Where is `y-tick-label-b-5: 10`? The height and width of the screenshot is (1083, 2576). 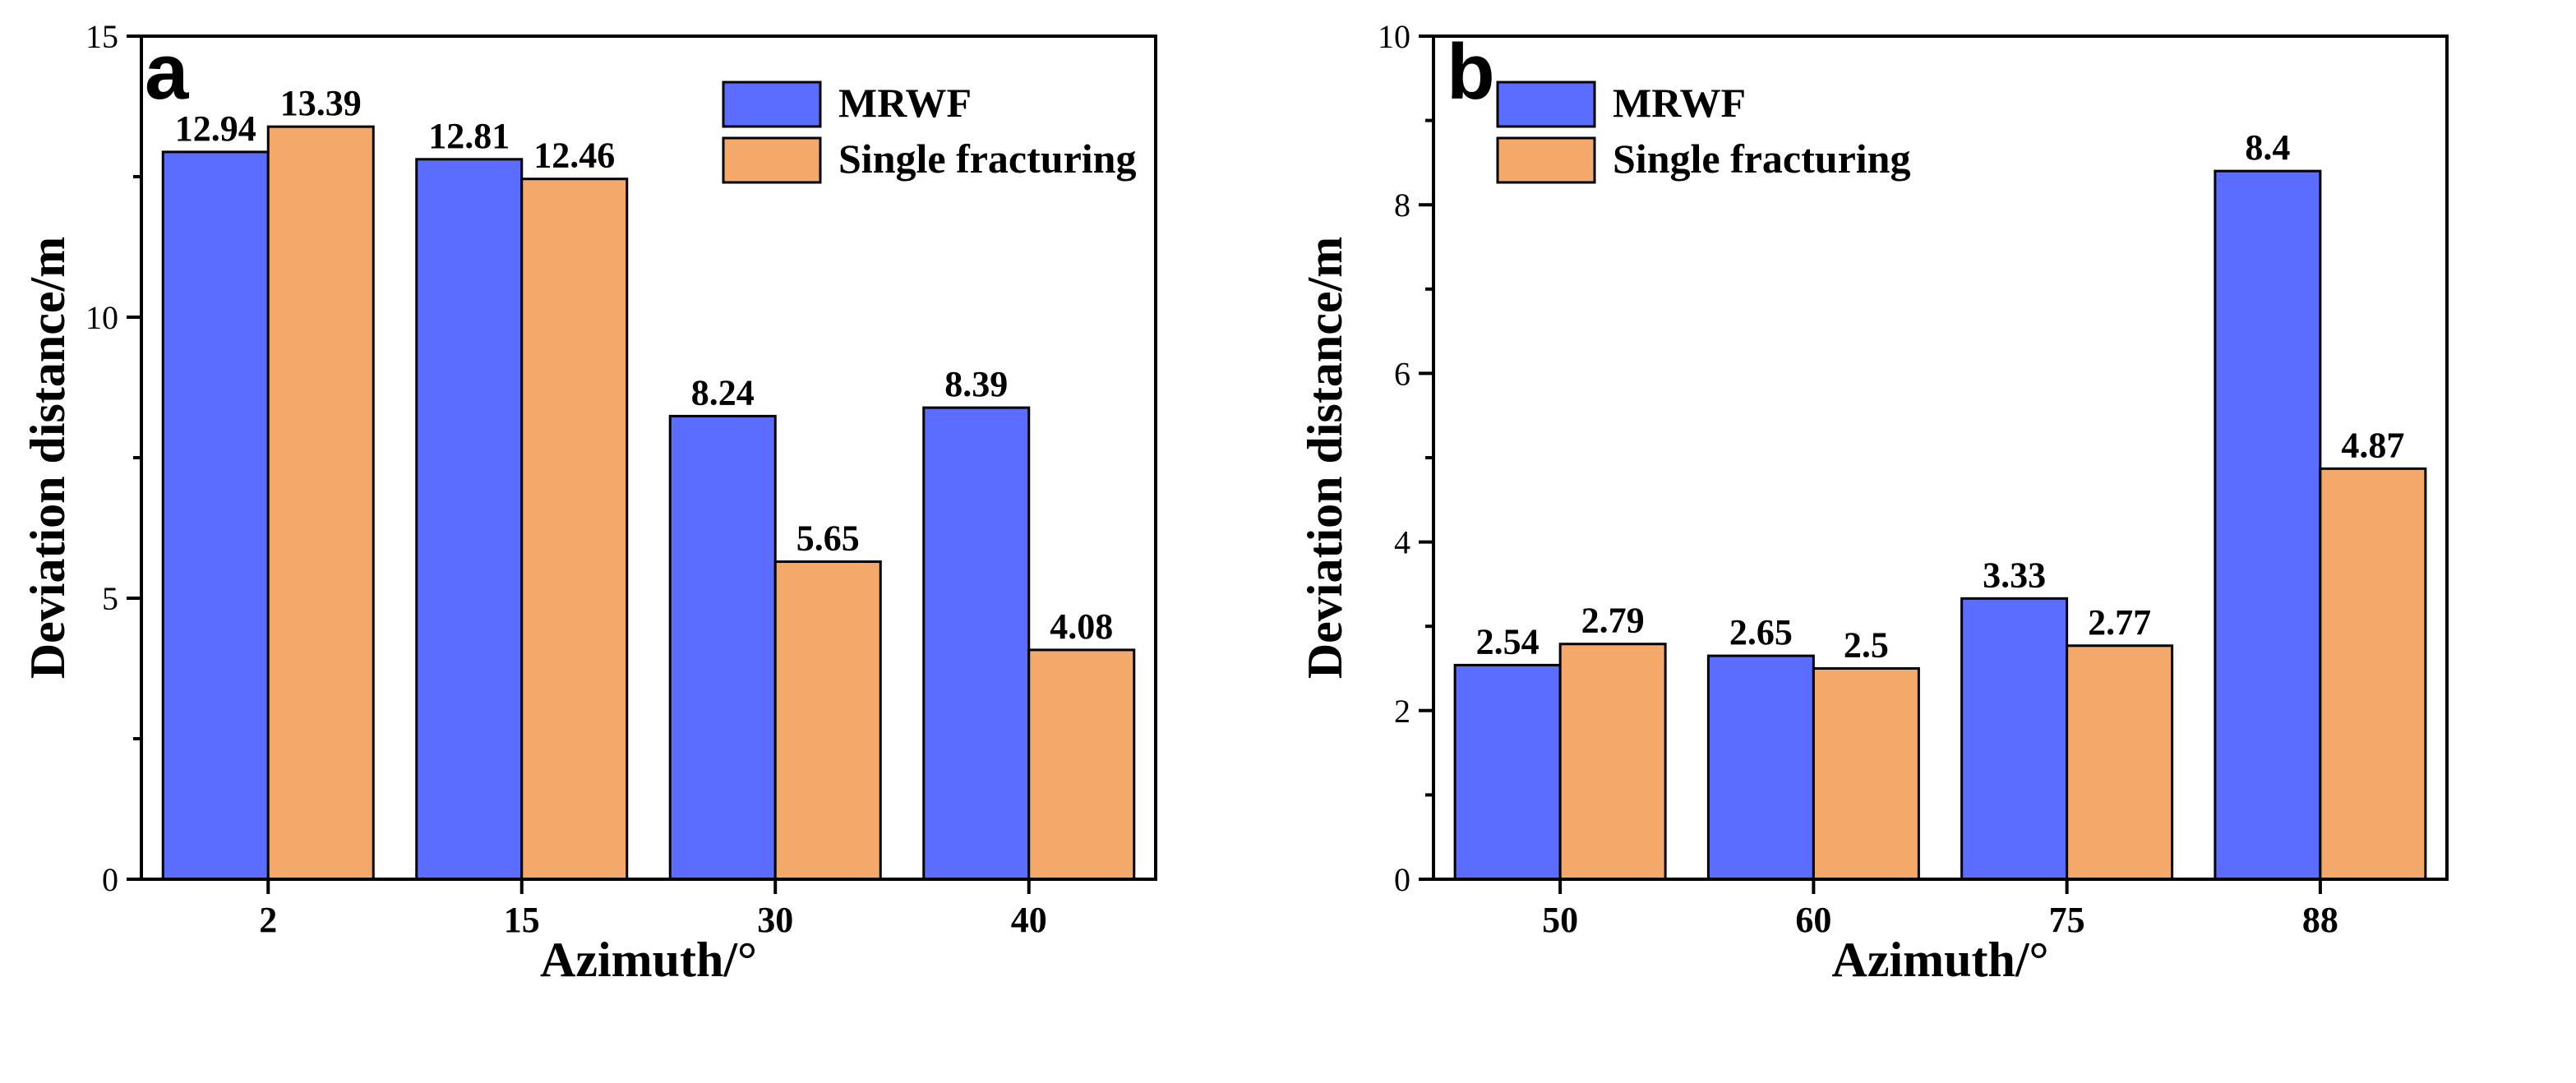 y-tick-label-b-5: 10 is located at coordinates (1394, 36).